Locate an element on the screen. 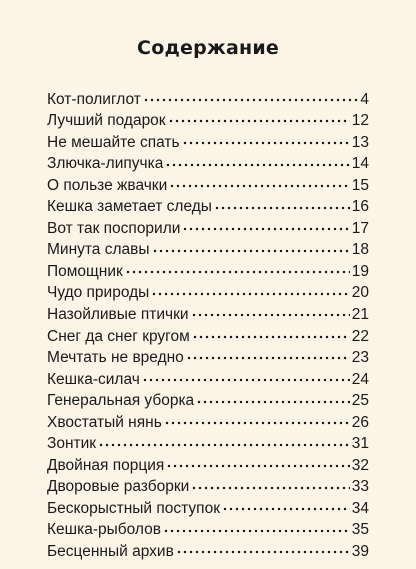  toc-entry: Чудо природы 20 is located at coordinates (208, 292).